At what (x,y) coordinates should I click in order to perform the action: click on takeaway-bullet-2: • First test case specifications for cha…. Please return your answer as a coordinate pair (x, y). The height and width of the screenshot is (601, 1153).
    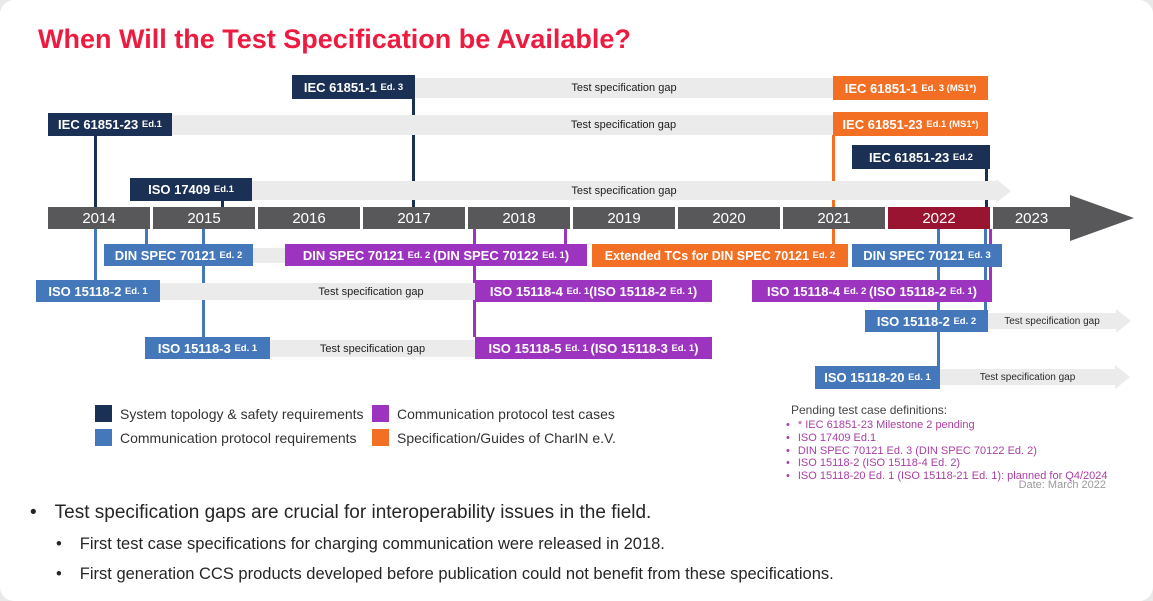
    Looking at the image, I should click on (360, 544).